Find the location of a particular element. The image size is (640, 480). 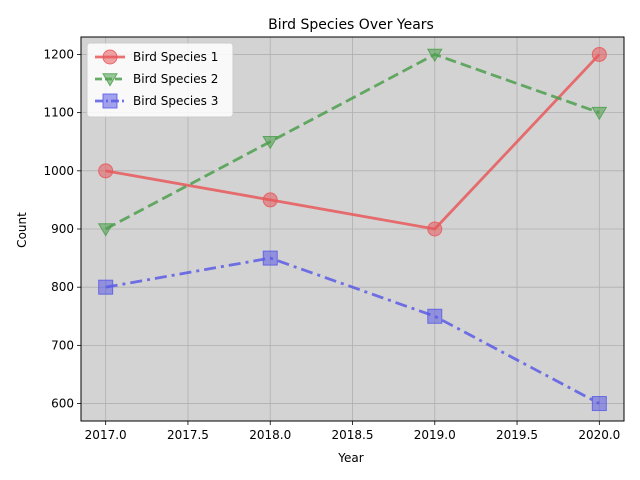

x-tick-label: 2018.0 is located at coordinates (270, 435).